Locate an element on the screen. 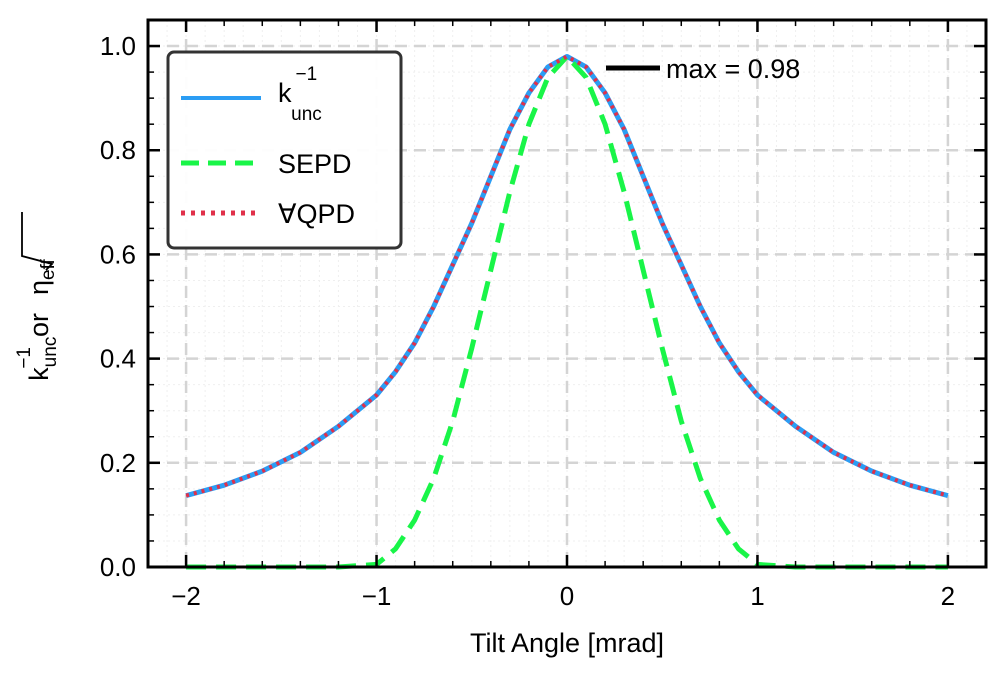 The height and width of the screenshot is (674, 996). legend-label-qpd: ∀QPD is located at coordinates (316, 214).